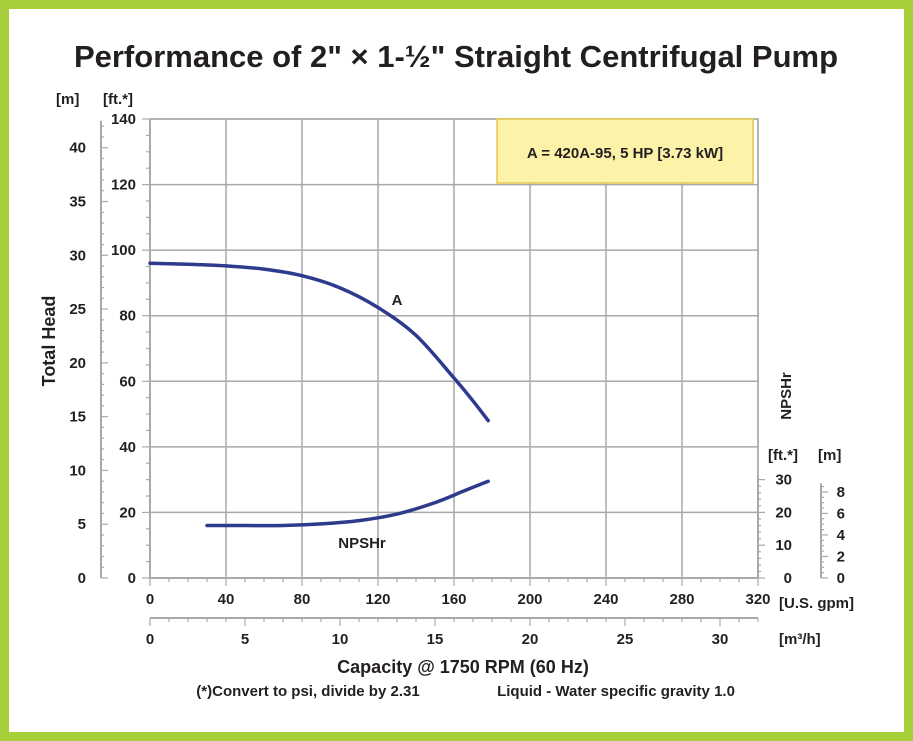 The width and height of the screenshot is (913, 741). I want to click on y-ft-tick-label: 140, so click(123, 119).